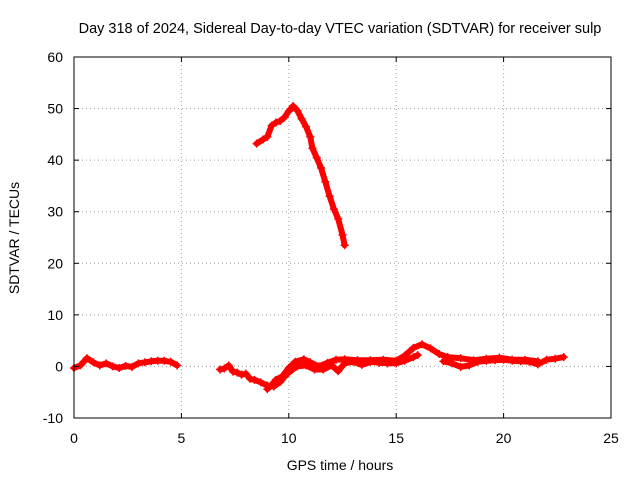  I want to click on x-tick-label: 15, so click(396, 438).